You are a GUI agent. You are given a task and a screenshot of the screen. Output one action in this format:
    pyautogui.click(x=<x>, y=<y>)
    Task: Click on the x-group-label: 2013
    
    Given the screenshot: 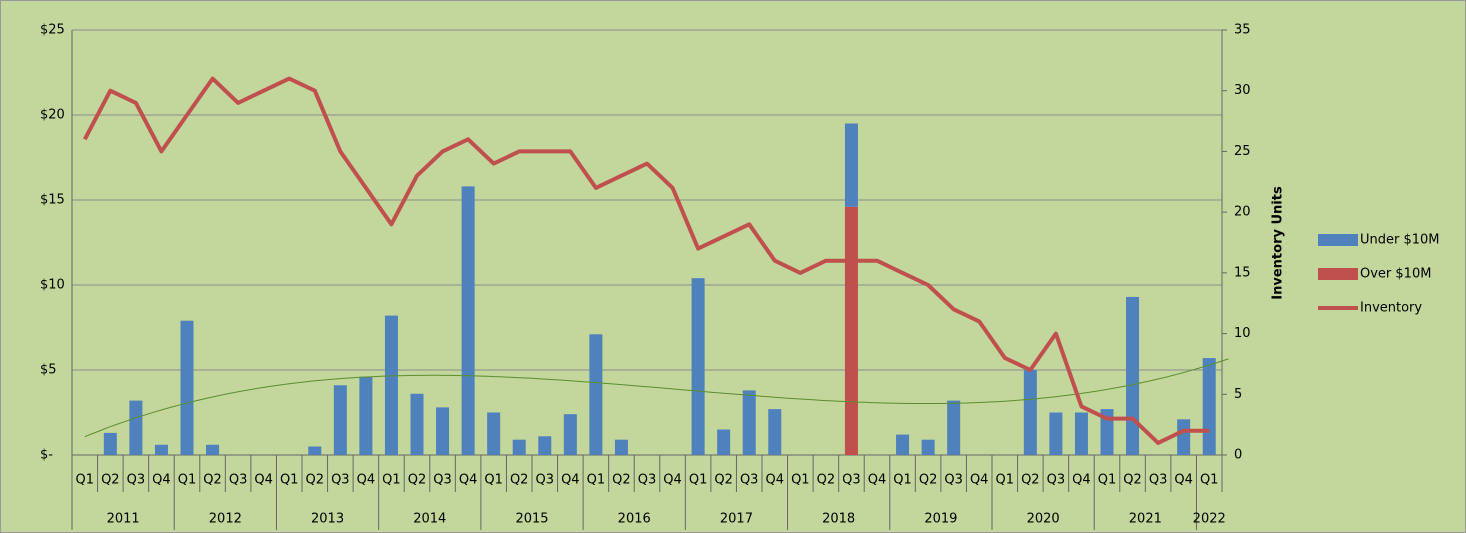 What is the action you would take?
    pyautogui.click(x=327, y=519)
    